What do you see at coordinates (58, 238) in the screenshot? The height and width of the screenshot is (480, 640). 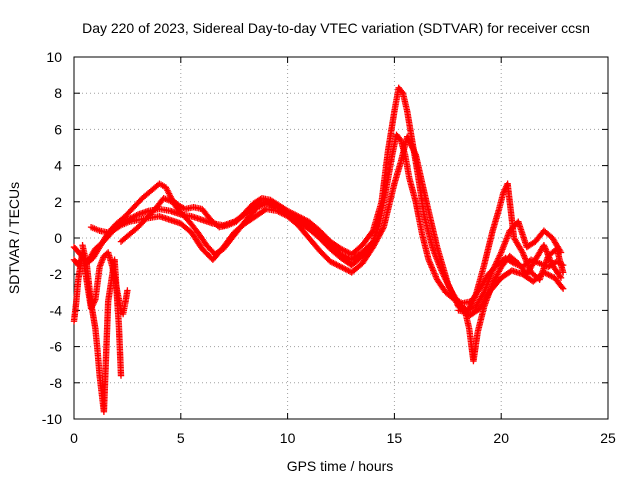 I see `y-tick-label: 0` at bounding box center [58, 238].